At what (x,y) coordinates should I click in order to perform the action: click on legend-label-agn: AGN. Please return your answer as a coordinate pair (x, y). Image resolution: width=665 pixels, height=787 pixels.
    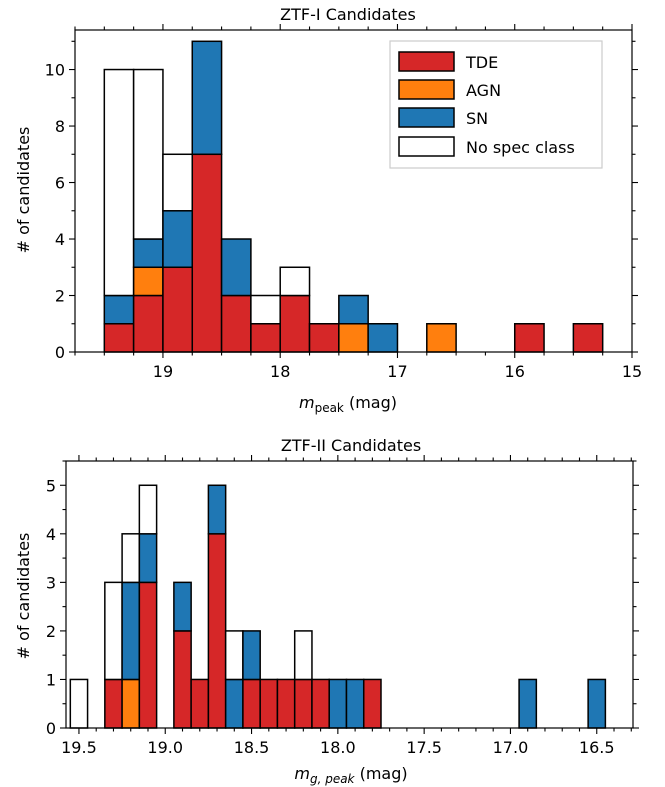
    Looking at the image, I should click on (483, 90).